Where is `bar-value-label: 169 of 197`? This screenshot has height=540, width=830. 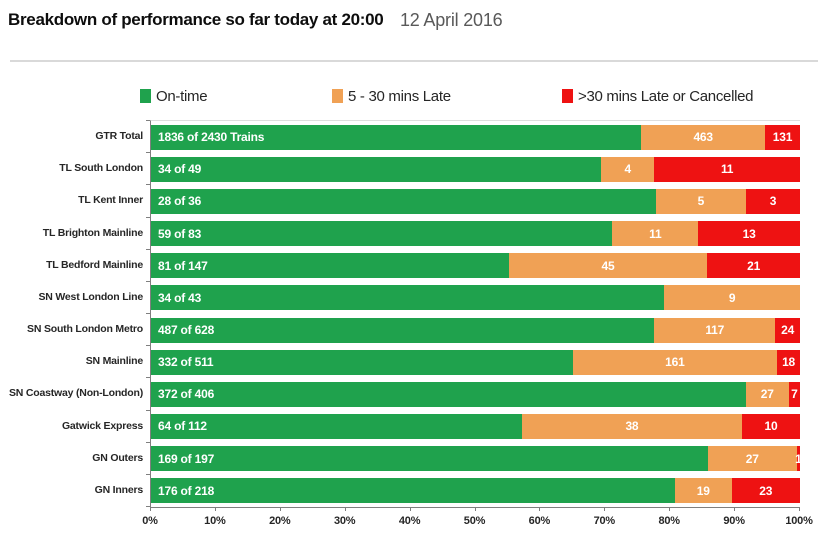
bar-value-label: 169 of 197 is located at coordinates (186, 458).